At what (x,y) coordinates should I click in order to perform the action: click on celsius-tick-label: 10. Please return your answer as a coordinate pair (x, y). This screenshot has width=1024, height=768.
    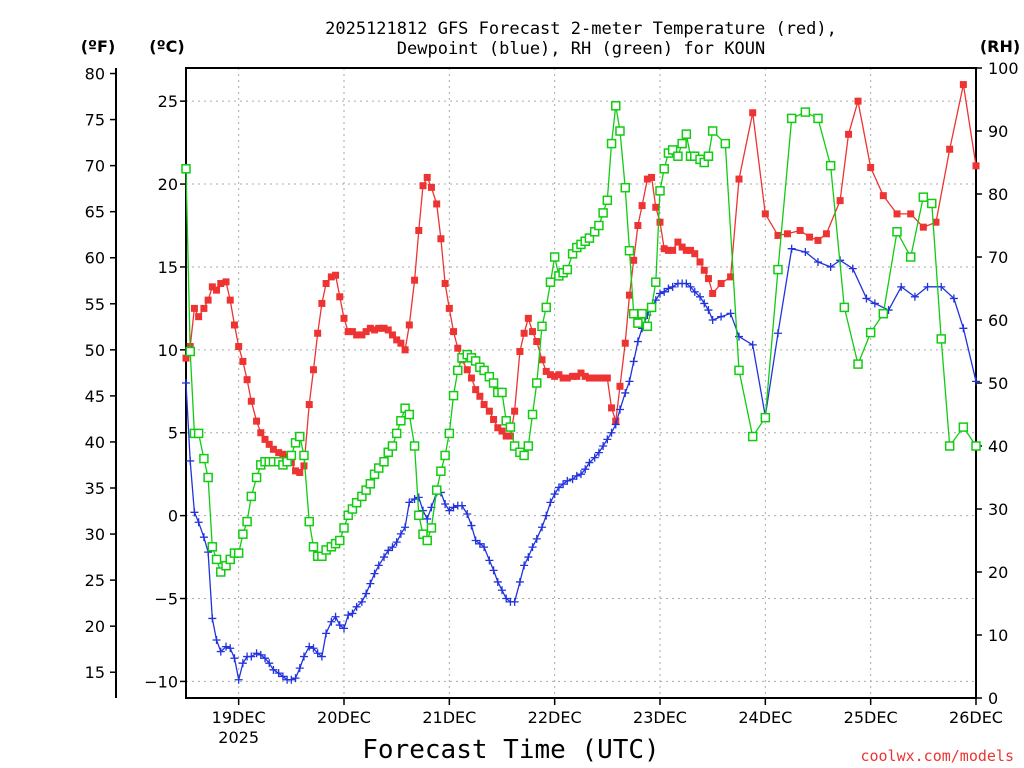
    Looking at the image, I should click on (168, 350).